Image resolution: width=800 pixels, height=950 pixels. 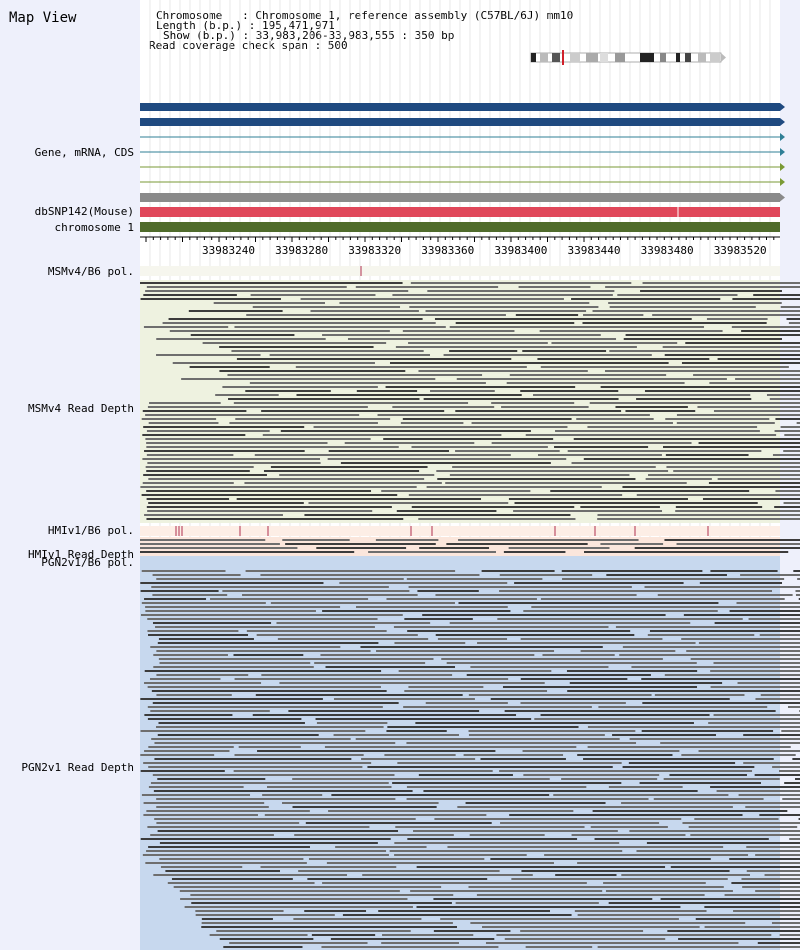 I want to click on gene-track, so click(x=462, y=167).